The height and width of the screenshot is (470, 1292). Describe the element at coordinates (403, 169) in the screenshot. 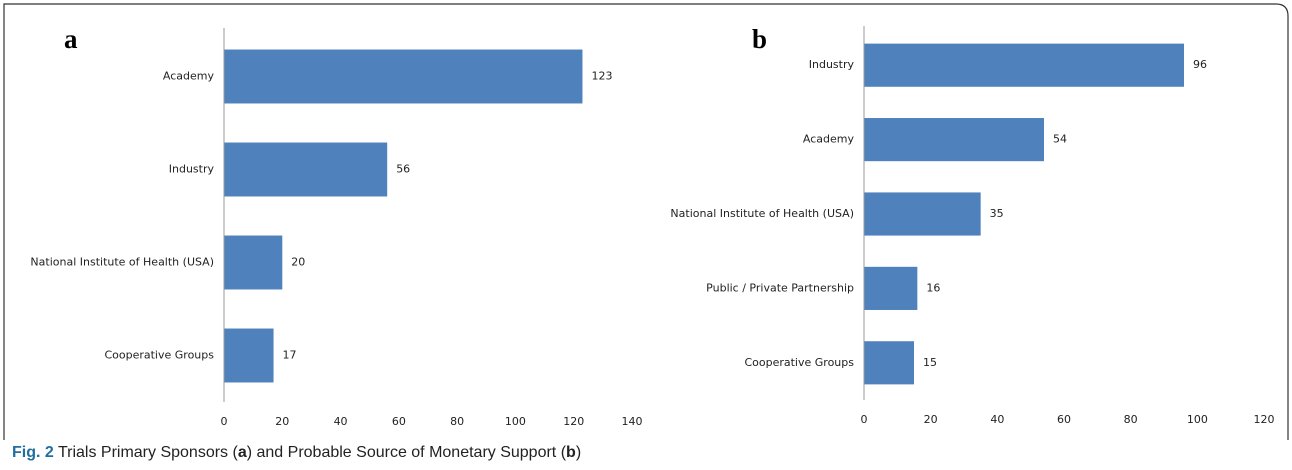

I see `value-label: 56` at that location.